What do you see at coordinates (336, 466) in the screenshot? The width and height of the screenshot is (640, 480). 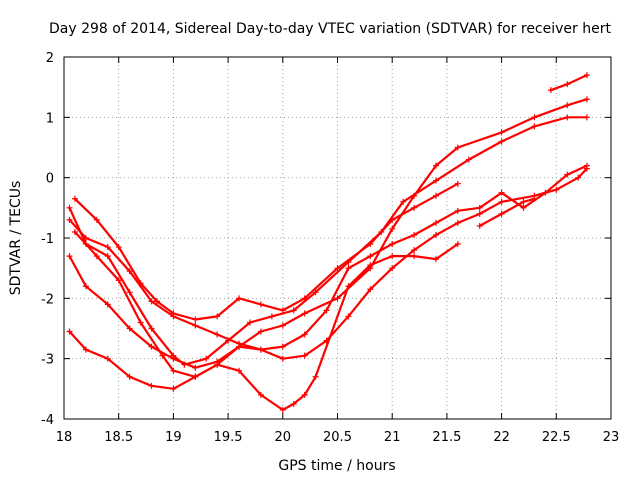 I see `x-axis-label: GPS time / hours` at bounding box center [336, 466].